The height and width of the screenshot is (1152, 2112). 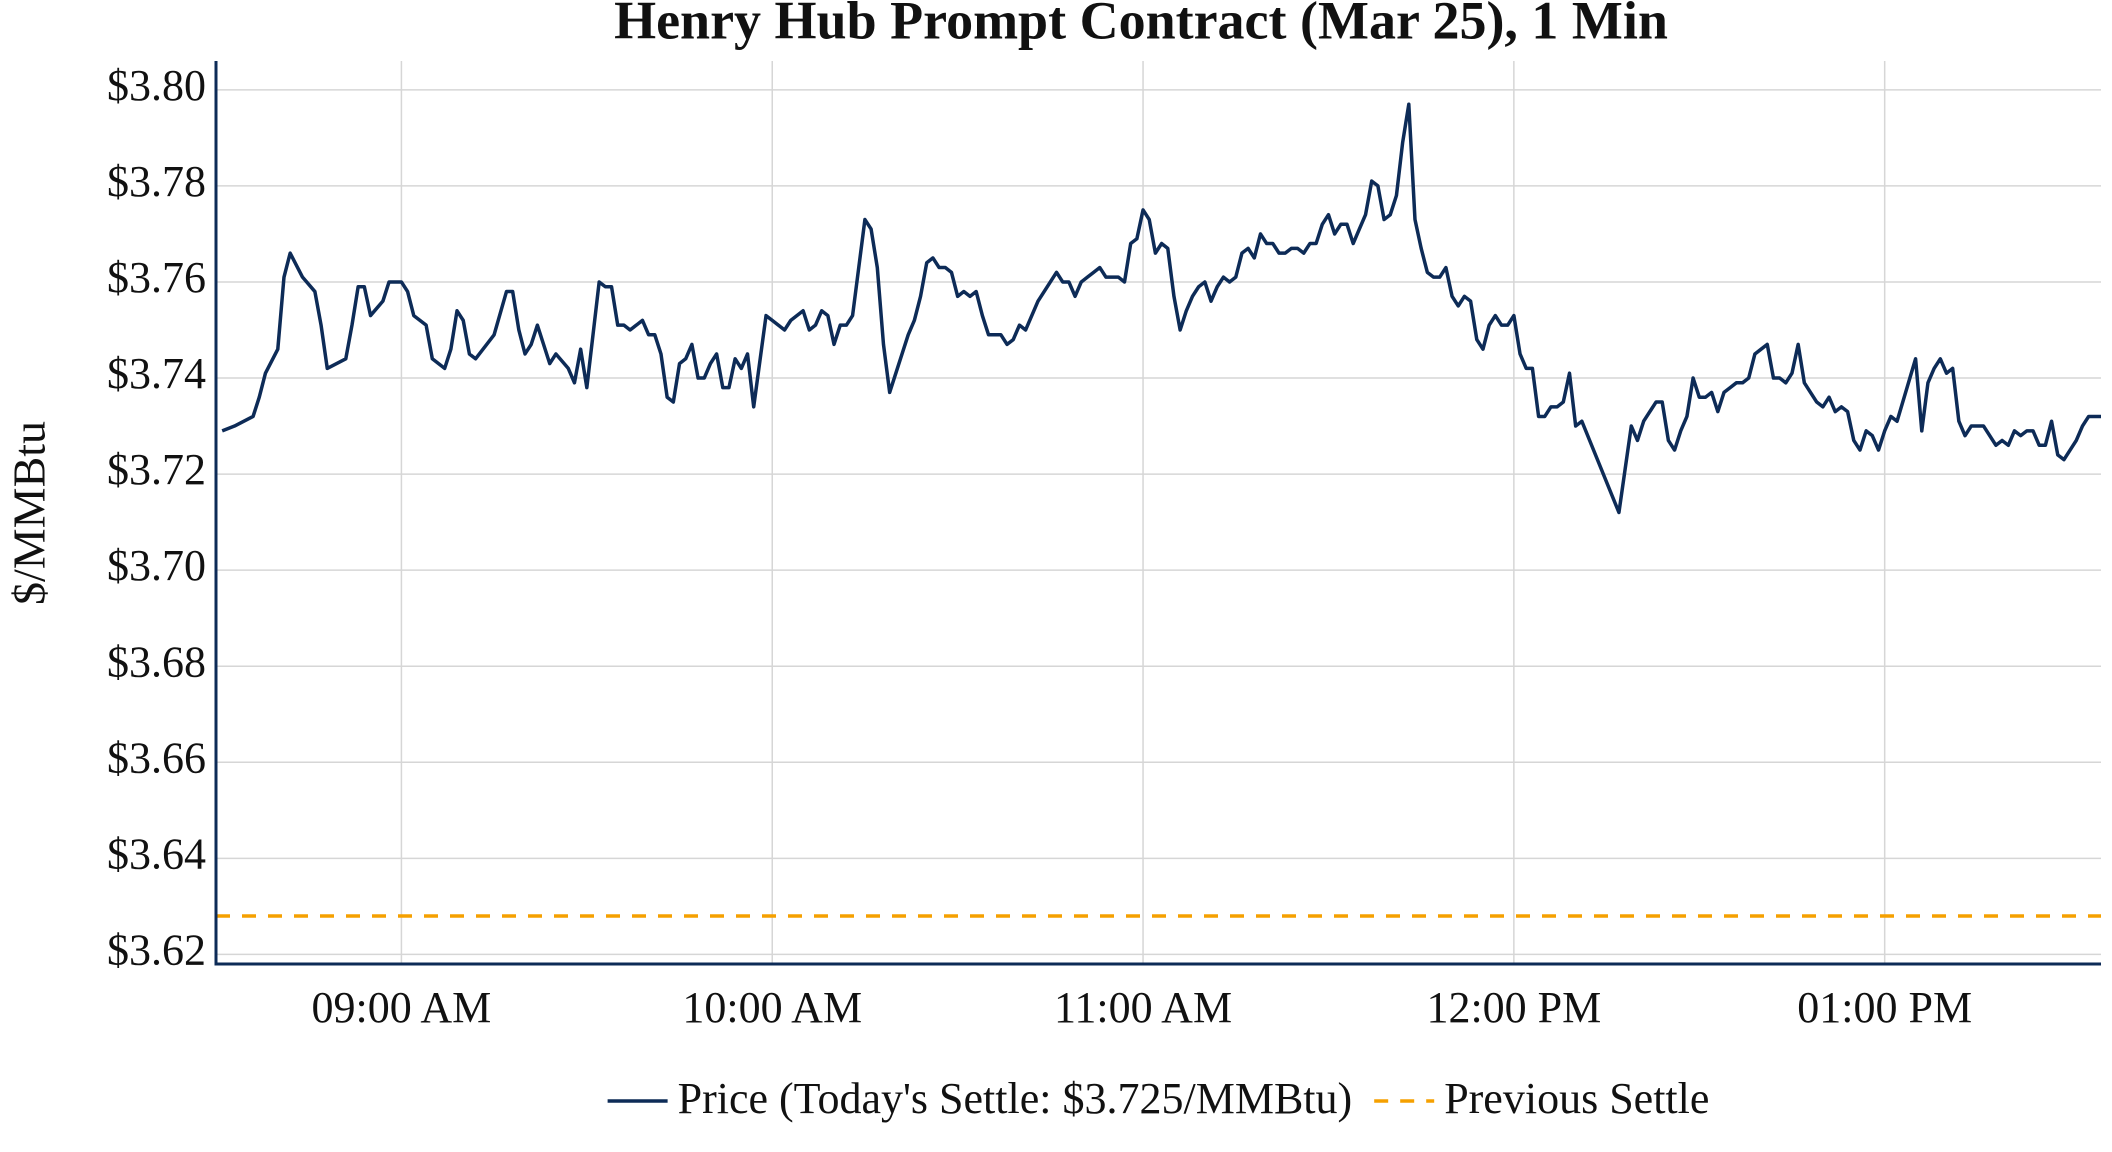 I want to click on y-axis-label: $/MMBtu, so click(x=29, y=513).